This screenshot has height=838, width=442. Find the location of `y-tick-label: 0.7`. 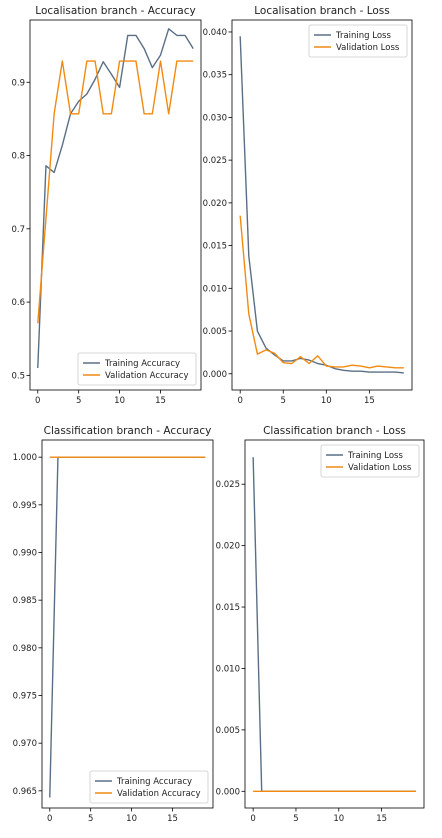

y-tick-label: 0.7 is located at coordinates (18, 230).